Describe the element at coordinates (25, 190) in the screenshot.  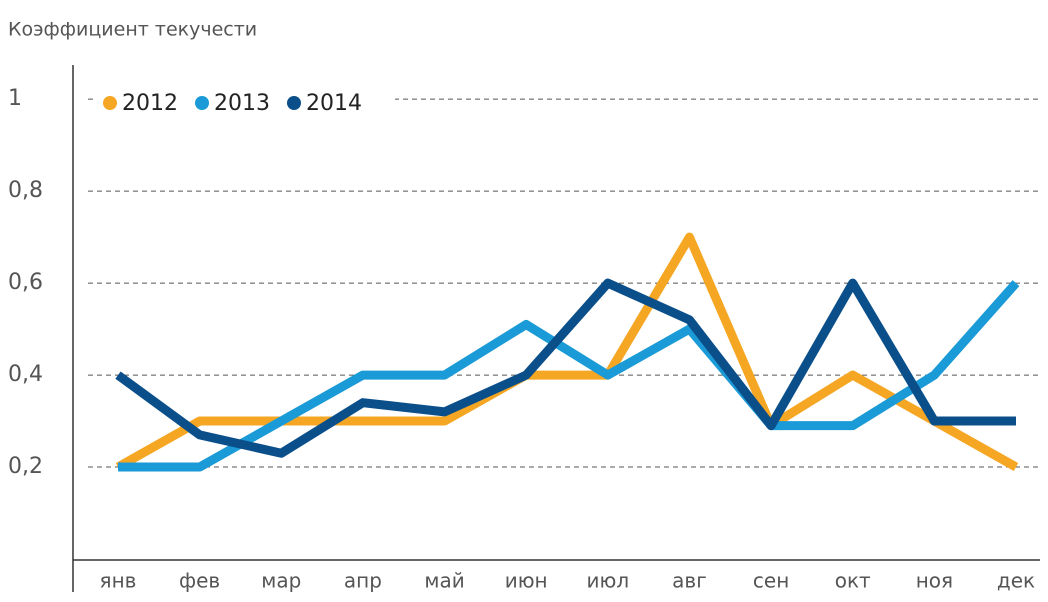
I see `y-tick-label: 0,8` at that location.